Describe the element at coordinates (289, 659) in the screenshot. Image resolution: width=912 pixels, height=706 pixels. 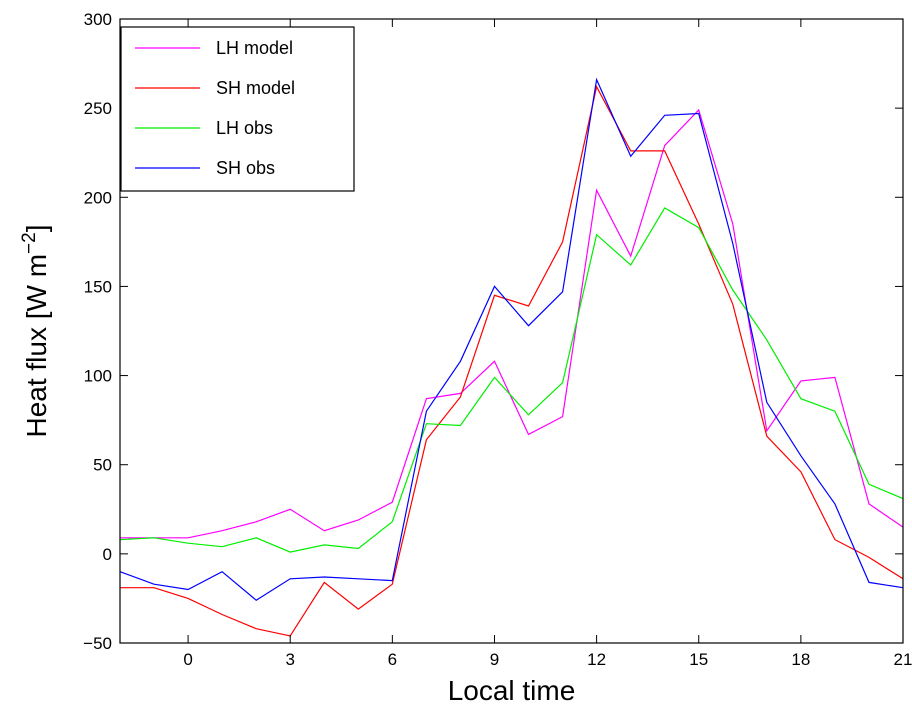
I see `x-tick-label: 3` at that location.